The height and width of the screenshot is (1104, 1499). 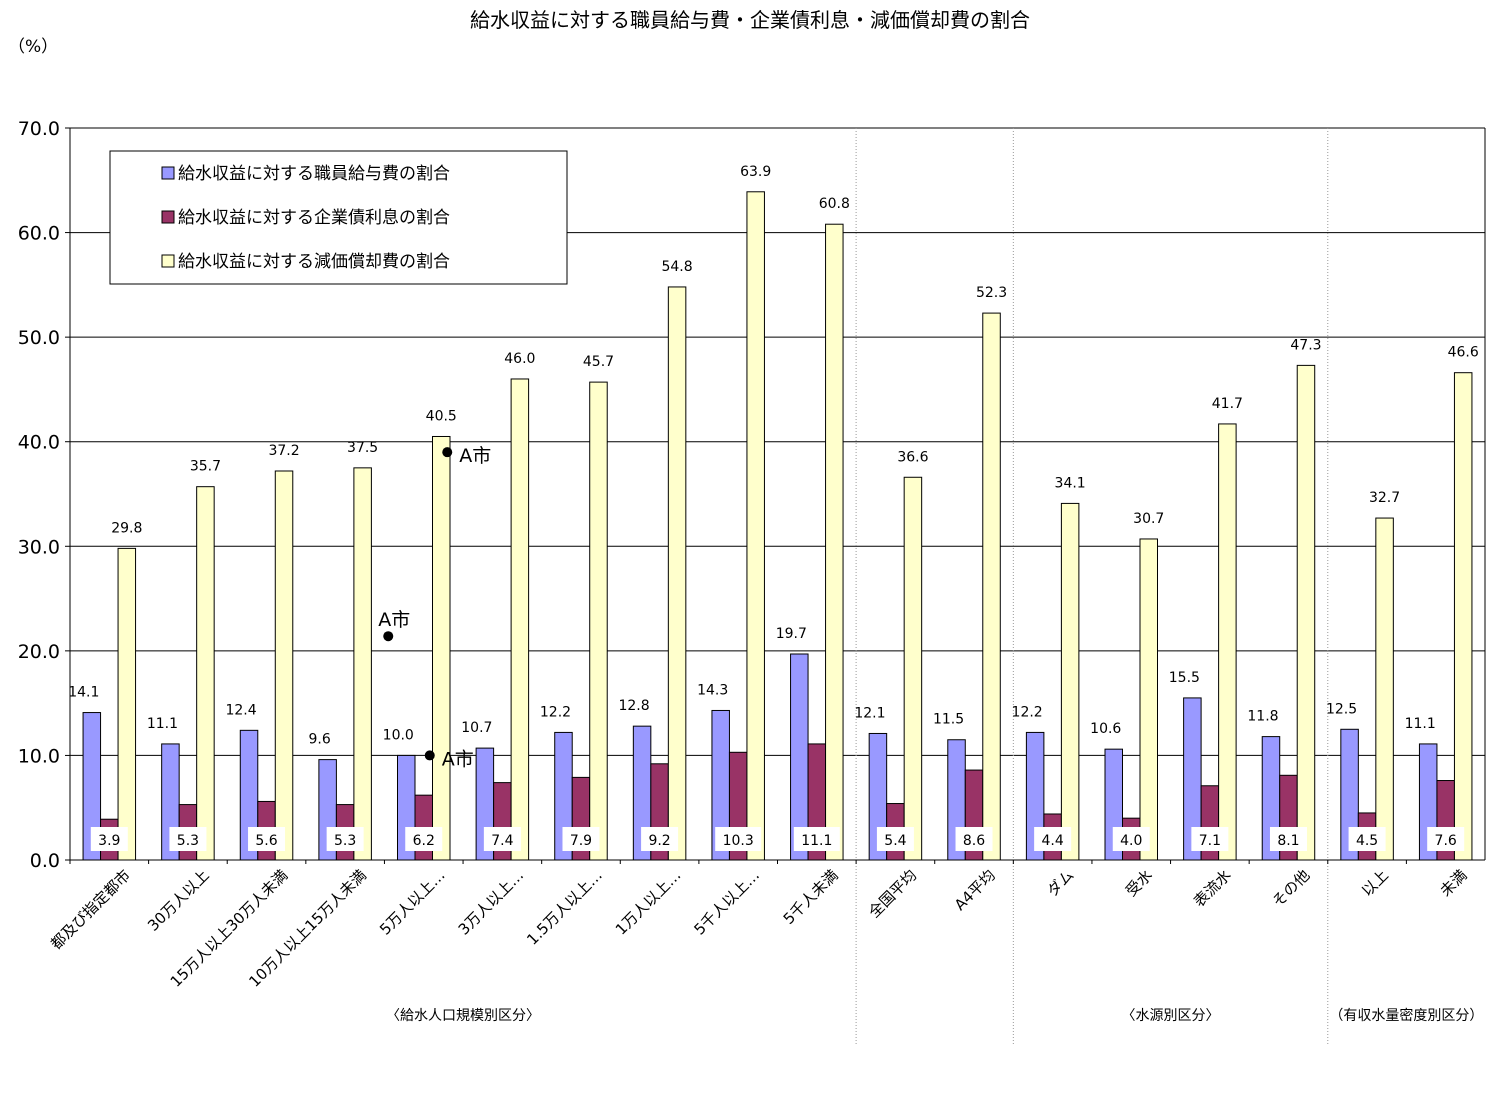 I want to click on value-label: 4.4, so click(x=1053, y=841).